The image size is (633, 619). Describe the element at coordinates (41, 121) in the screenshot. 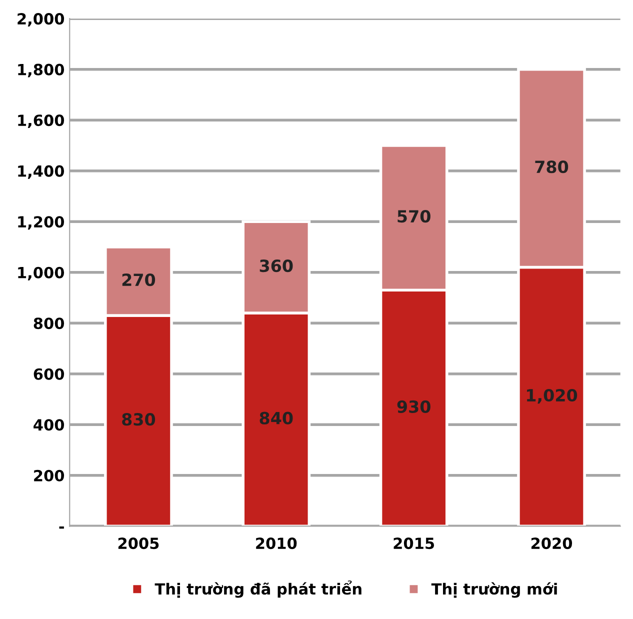

I see `y-tick-label: 1,600` at that location.